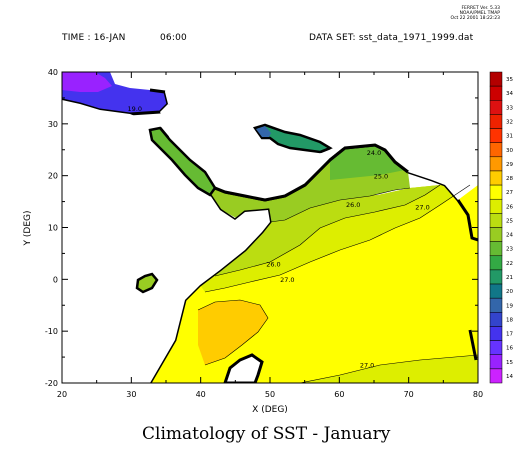 Image resolution: width=531 pixels, height=457 pixels. What do you see at coordinates (509, 80) in the screenshot?
I see `colorbar-label: 35` at bounding box center [509, 80].